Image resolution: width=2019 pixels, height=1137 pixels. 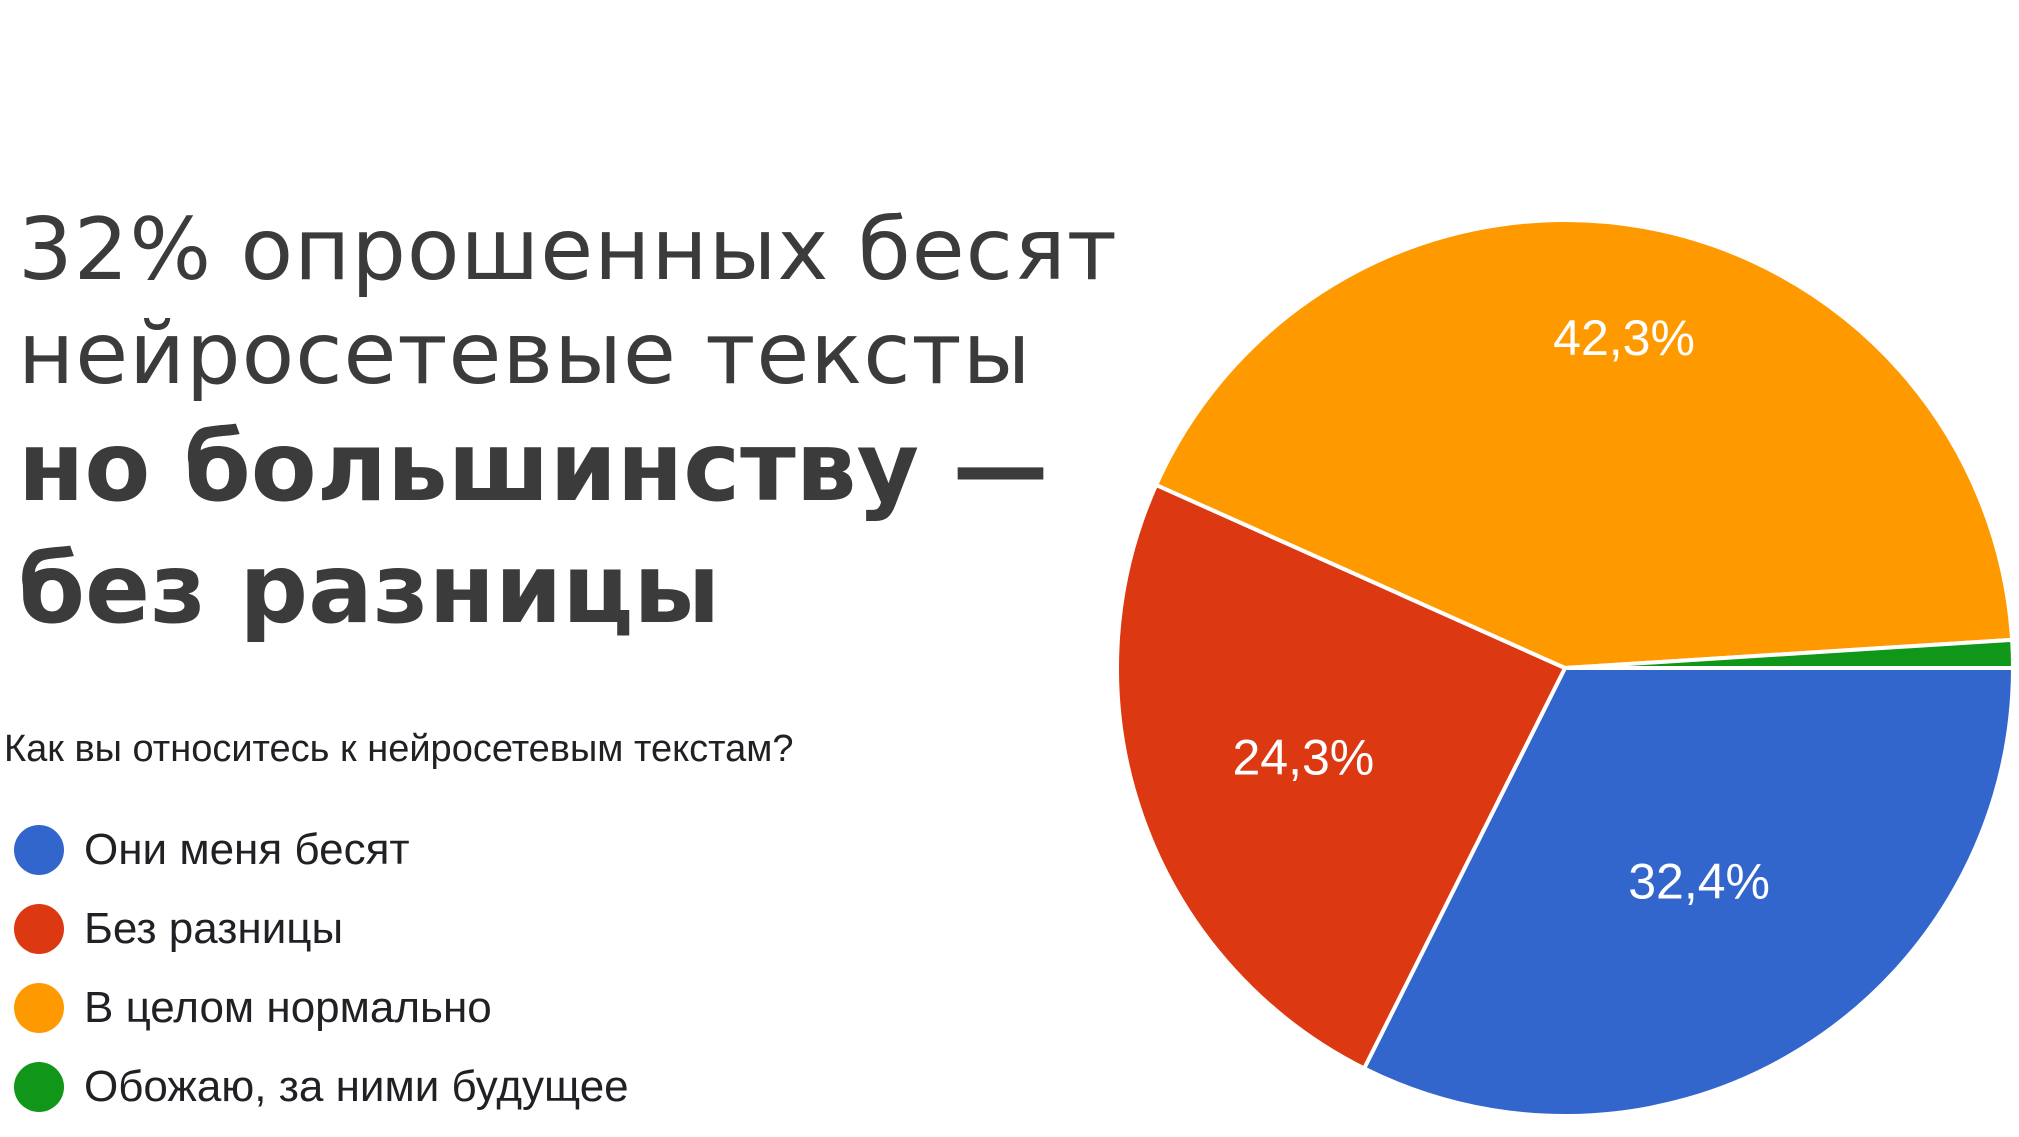 I want to click on legend-label: Они меня бесят, so click(x=247, y=849).